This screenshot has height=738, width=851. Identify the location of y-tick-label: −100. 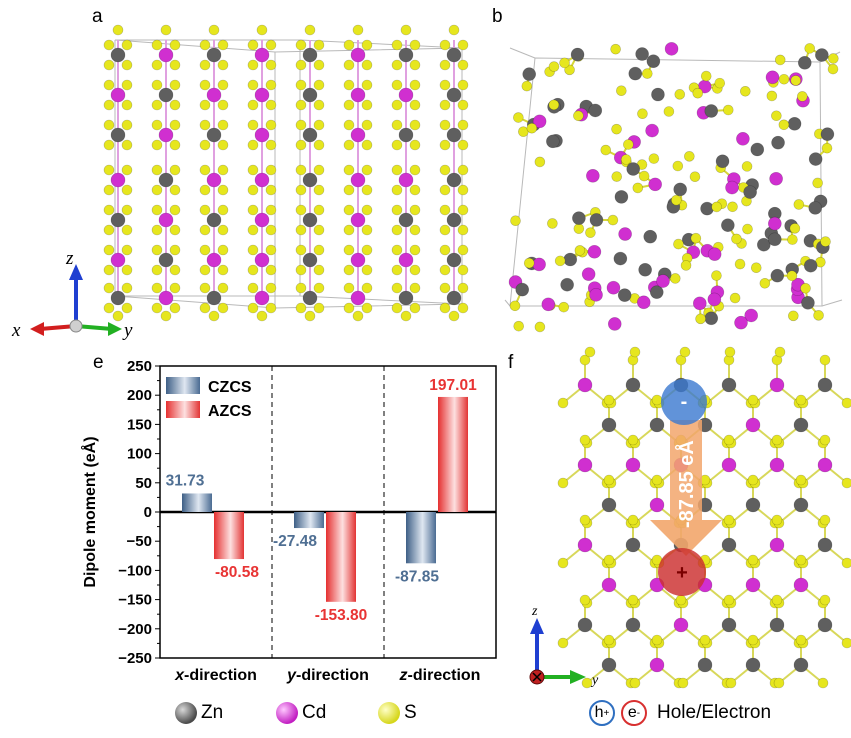
(135, 570).